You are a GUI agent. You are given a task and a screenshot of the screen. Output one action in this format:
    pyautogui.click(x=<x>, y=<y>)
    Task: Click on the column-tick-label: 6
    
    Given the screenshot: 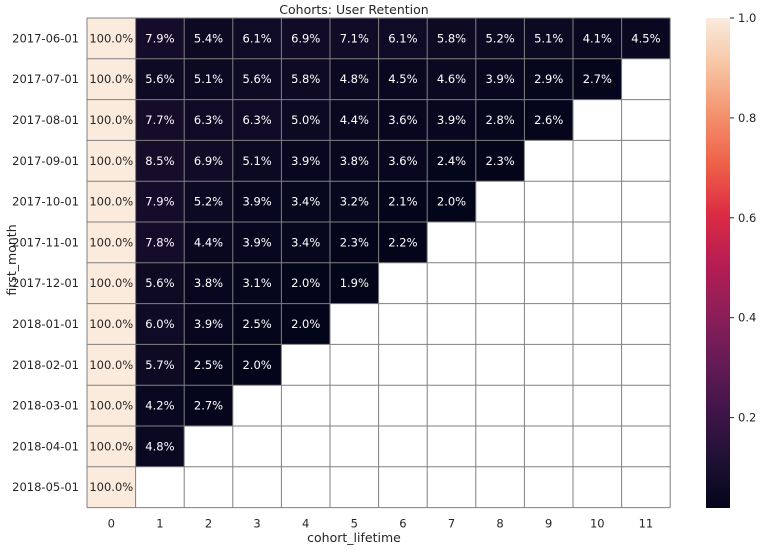 What is the action you would take?
    pyautogui.click(x=402, y=524)
    